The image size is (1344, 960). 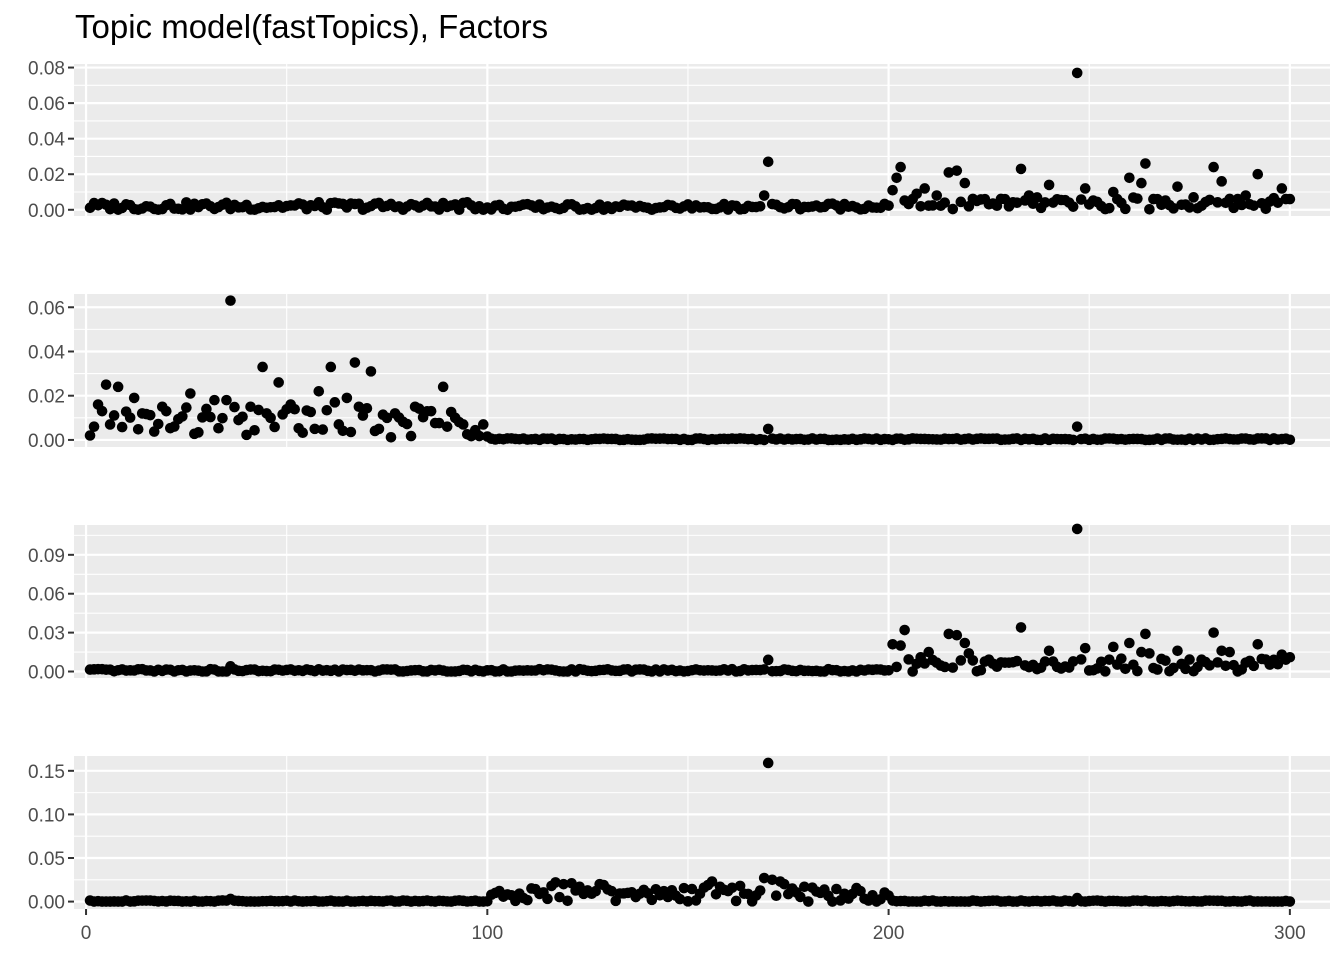 What do you see at coordinates (487, 933) in the screenshot?
I see `x-tick-label: 100` at bounding box center [487, 933].